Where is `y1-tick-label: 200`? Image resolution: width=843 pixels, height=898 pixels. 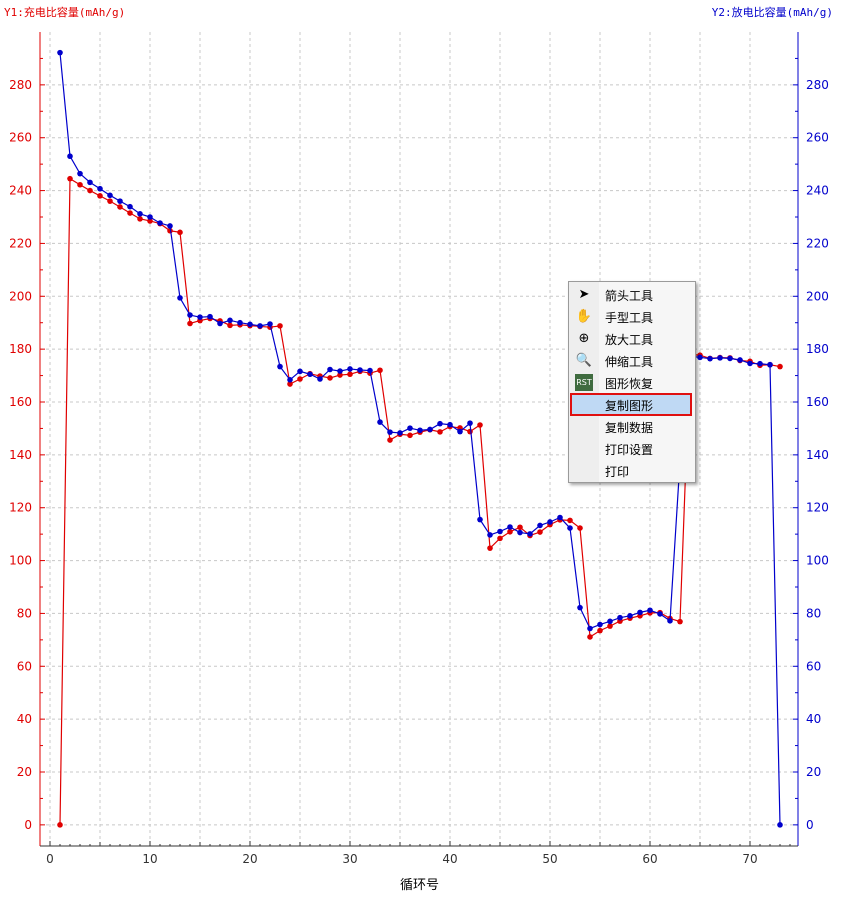
y1-tick-label: 200 is located at coordinates (20, 296).